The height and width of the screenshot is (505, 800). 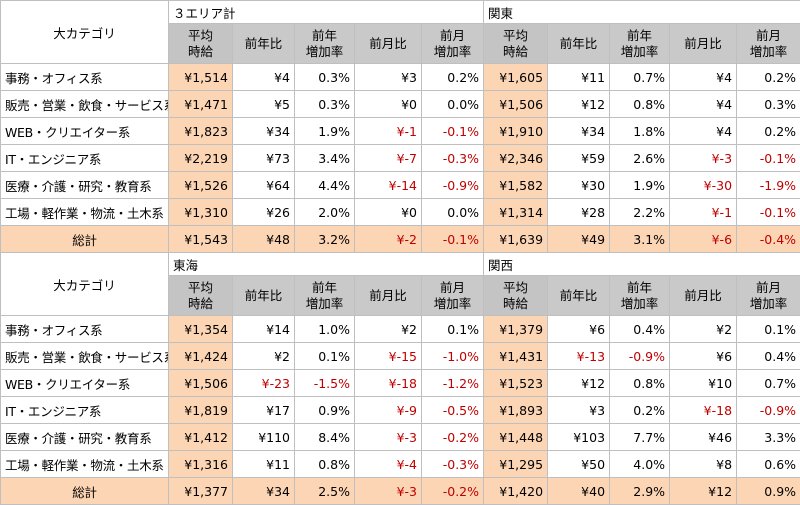 I want to click on value-cell: -0.3%, so click(x=453, y=464).